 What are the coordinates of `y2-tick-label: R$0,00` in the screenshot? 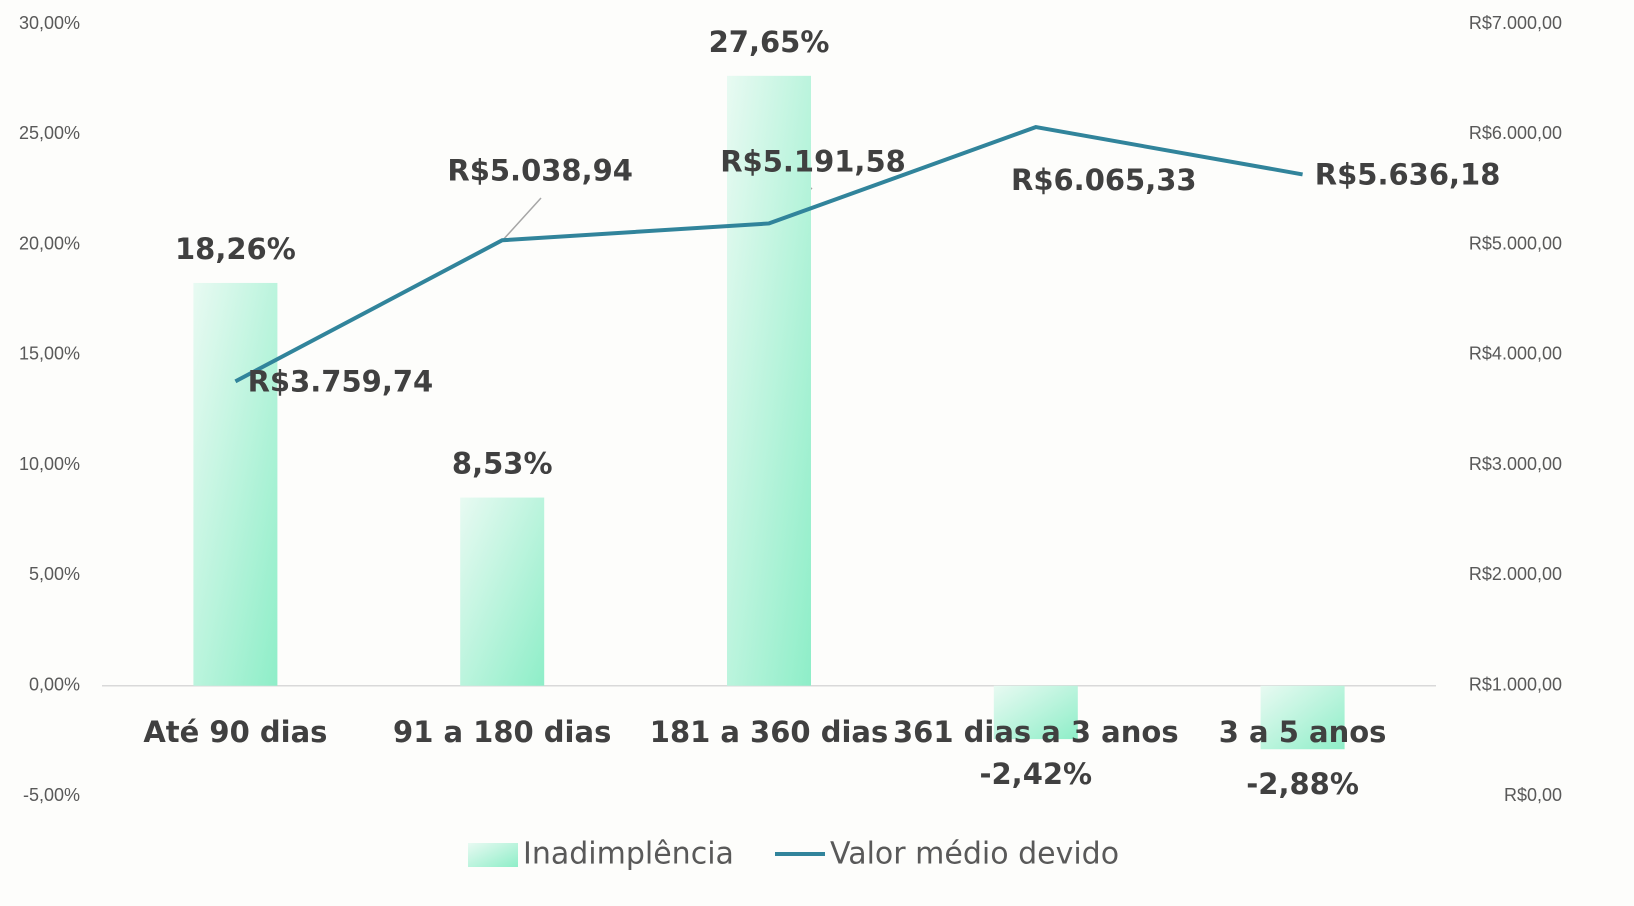 It's located at (1533, 795).